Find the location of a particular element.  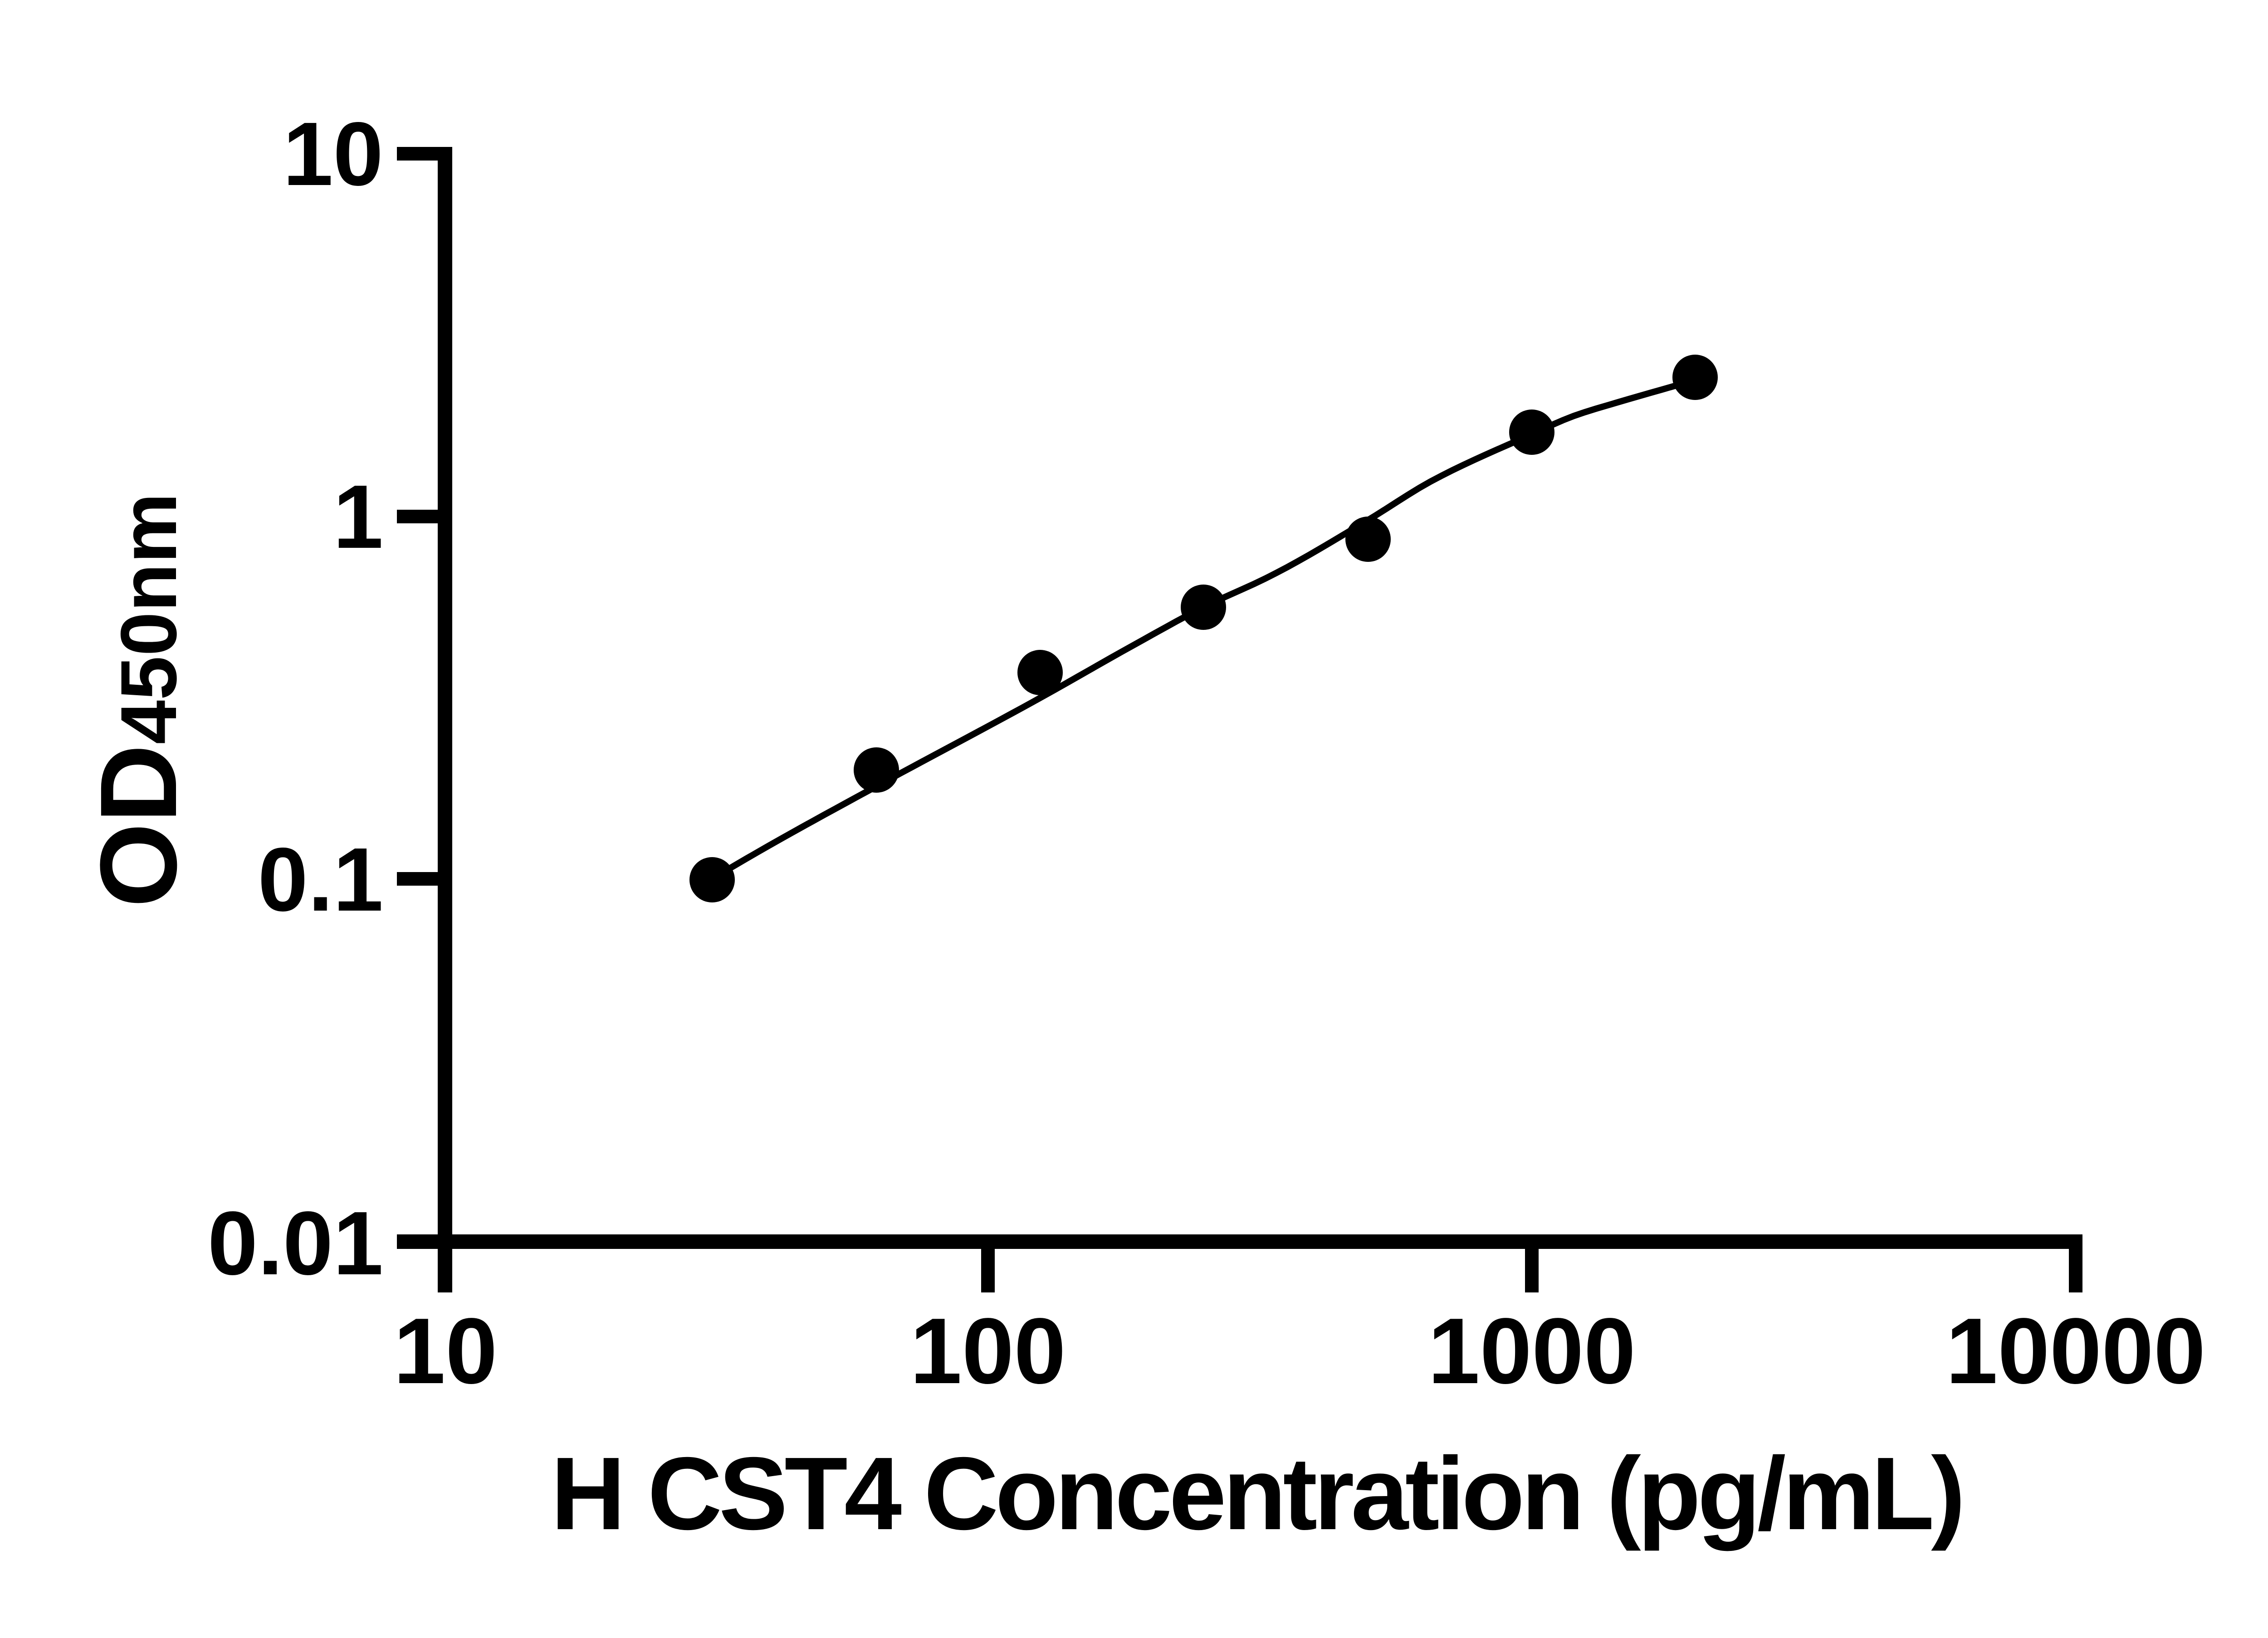

svg-text: 10000 is located at coordinates (2076, 1351).